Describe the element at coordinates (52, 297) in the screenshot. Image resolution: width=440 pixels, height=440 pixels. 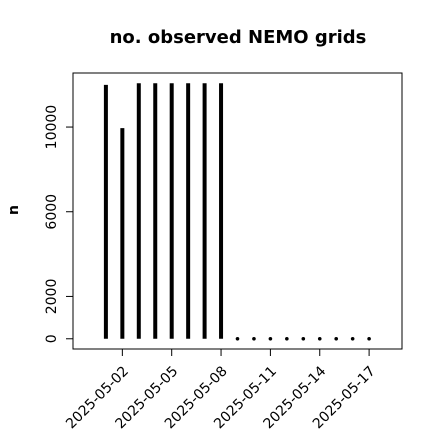
I see `y-tick-label: 2000` at that location.